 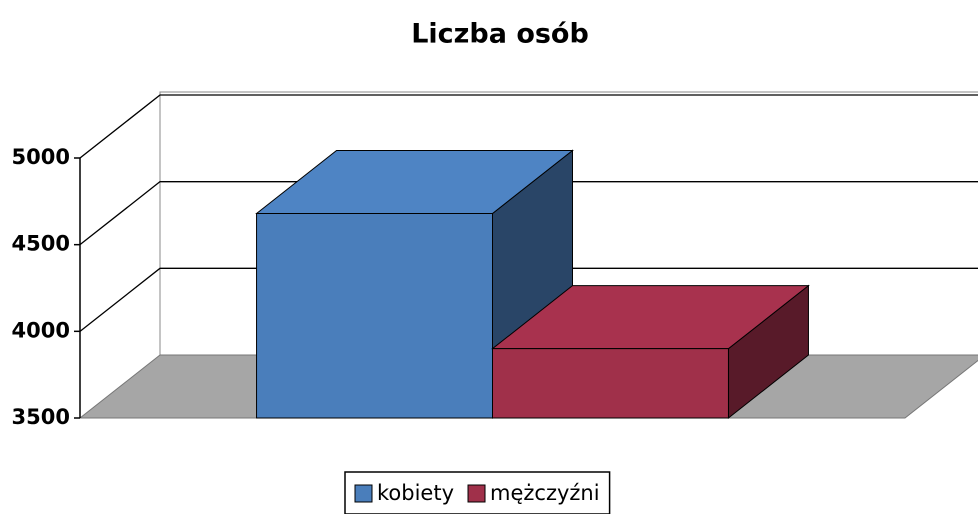 I want to click on legend-label: kobiety, so click(x=415, y=493).